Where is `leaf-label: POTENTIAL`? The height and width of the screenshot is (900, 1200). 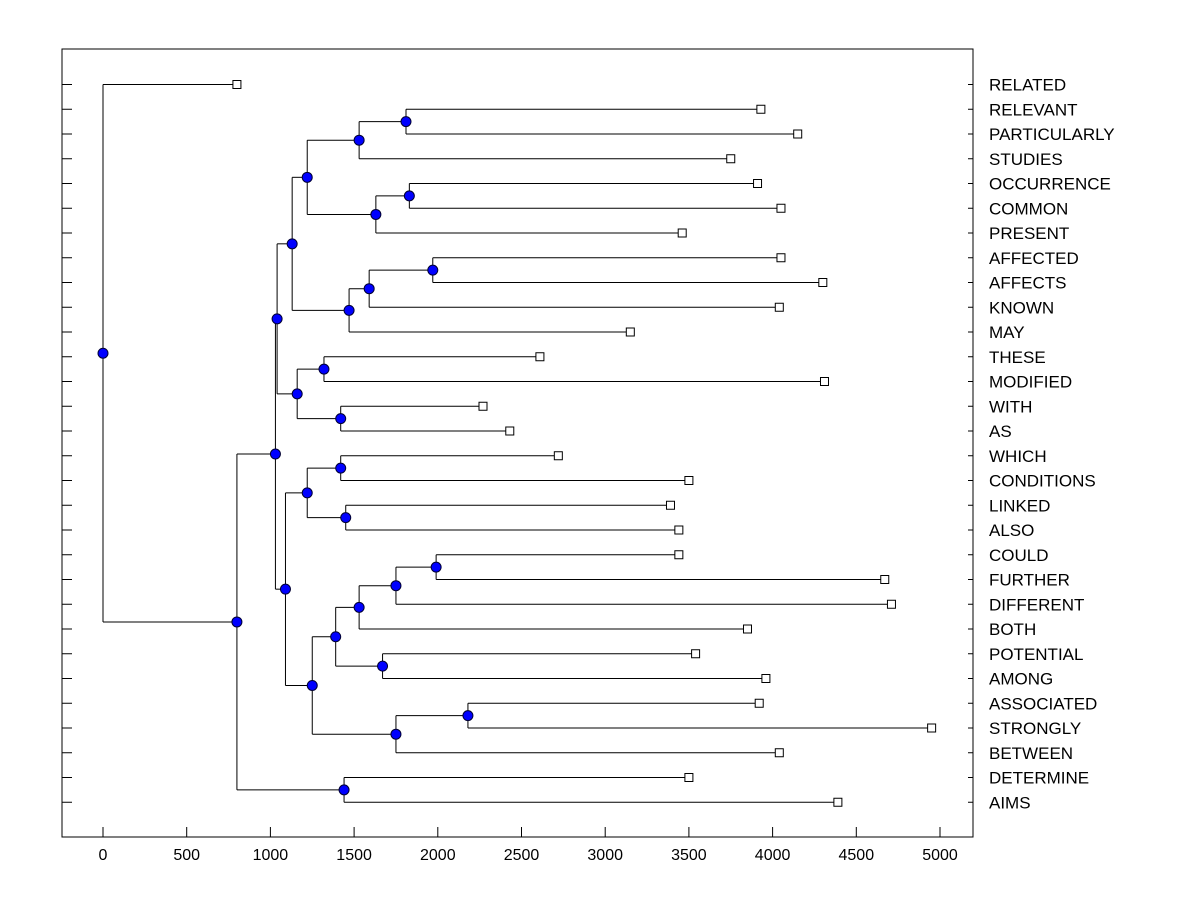 leaf-label: POTENTIAL is located at coordinates (1036, 654).